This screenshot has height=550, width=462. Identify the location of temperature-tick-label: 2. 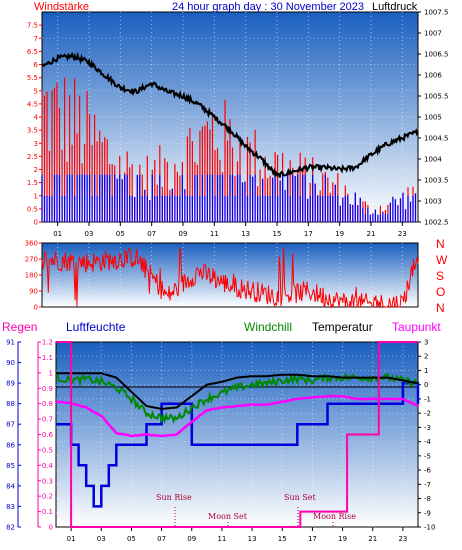
(426, 357).